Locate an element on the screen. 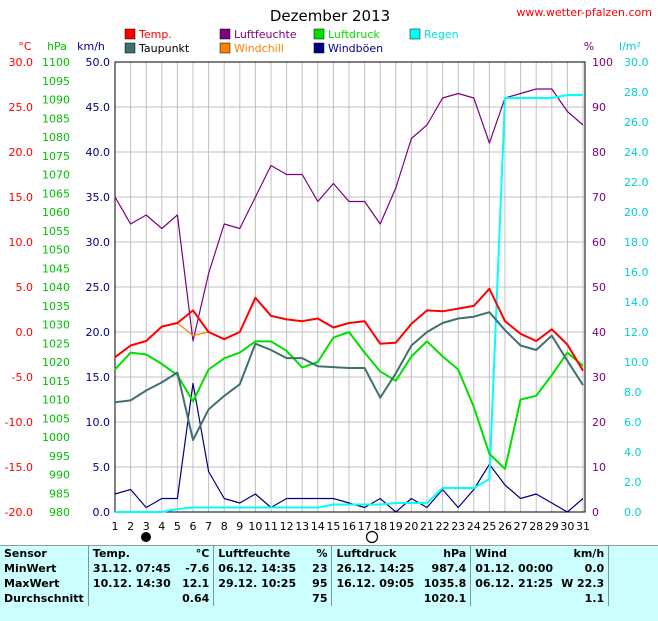  rain-tick-label: 12.0 is located at coordinates (636, 332).